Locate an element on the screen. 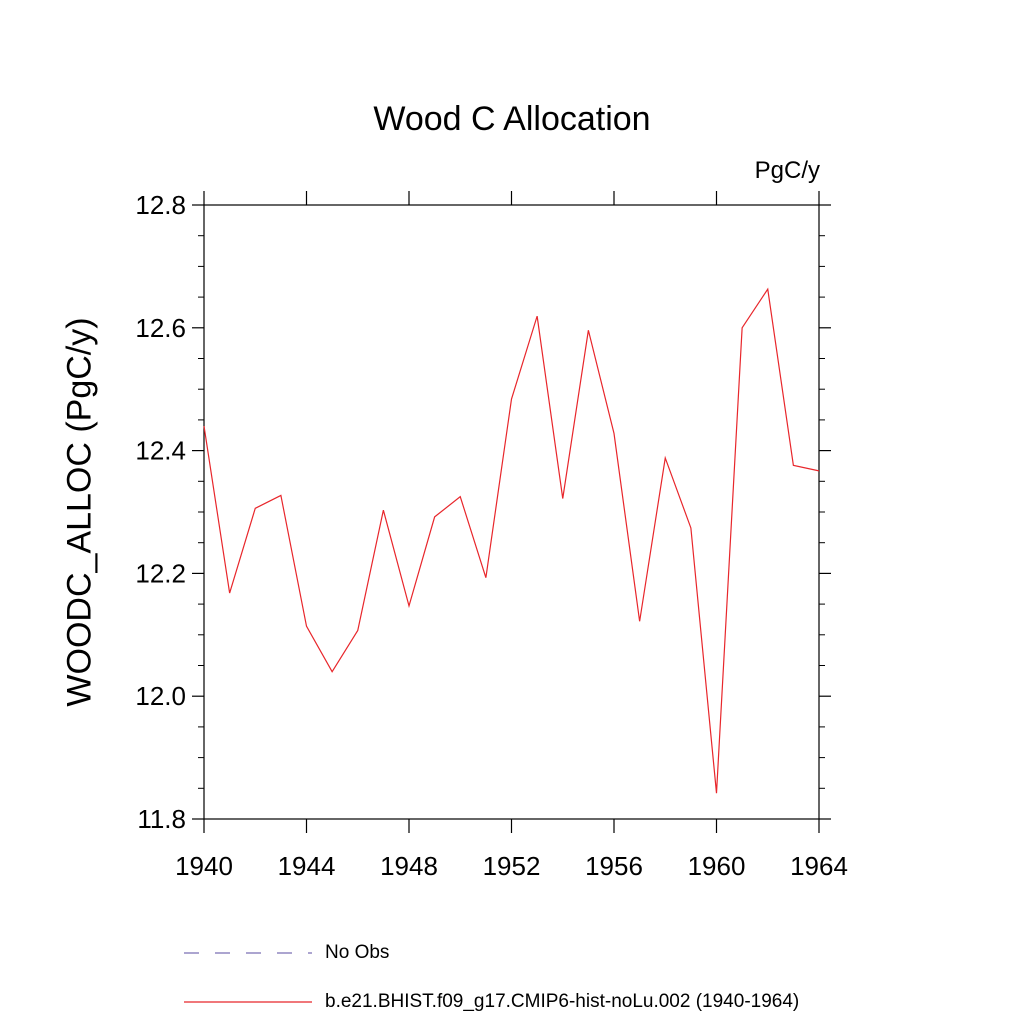 The width and height of the screenshot is (1024, 1024). y-tick-label: 12.6 is located at coordinates (160, 328).